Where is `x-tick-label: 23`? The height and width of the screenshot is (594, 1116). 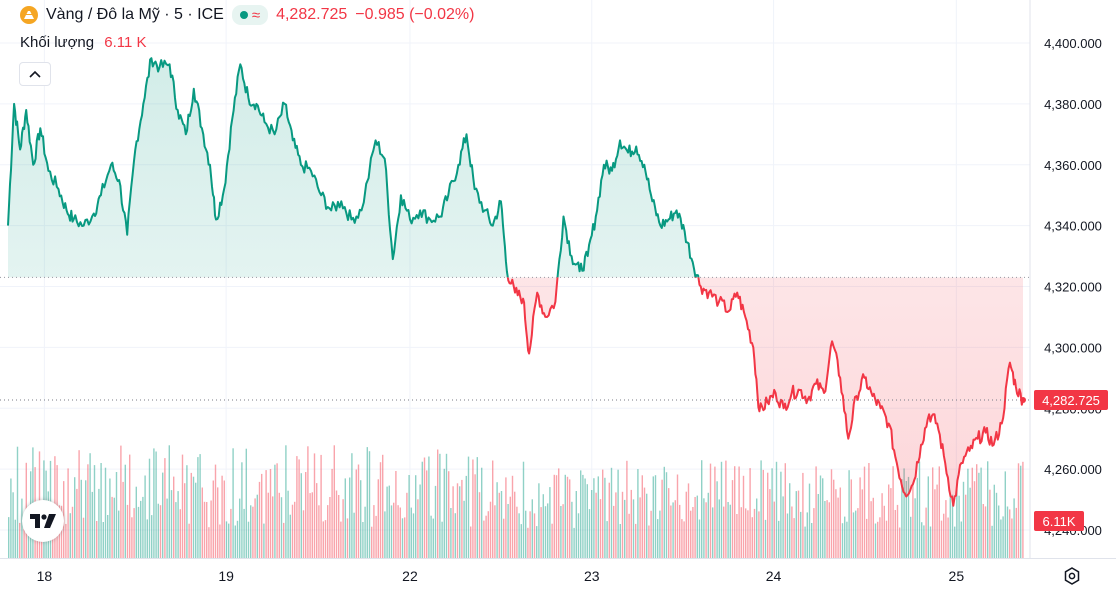 x-tick-label: 23 is located at coordinates (592, 576).